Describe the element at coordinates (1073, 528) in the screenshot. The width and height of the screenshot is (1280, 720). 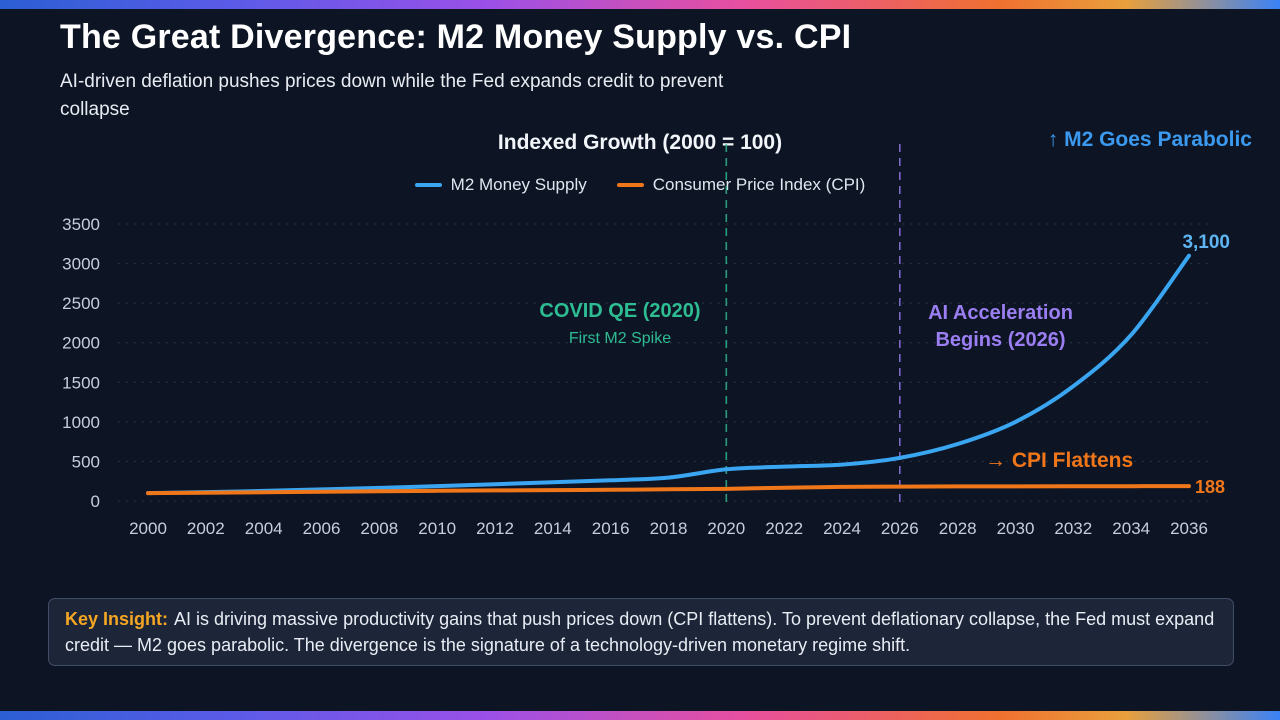
I see `x-tick-label: 2032` at that location.